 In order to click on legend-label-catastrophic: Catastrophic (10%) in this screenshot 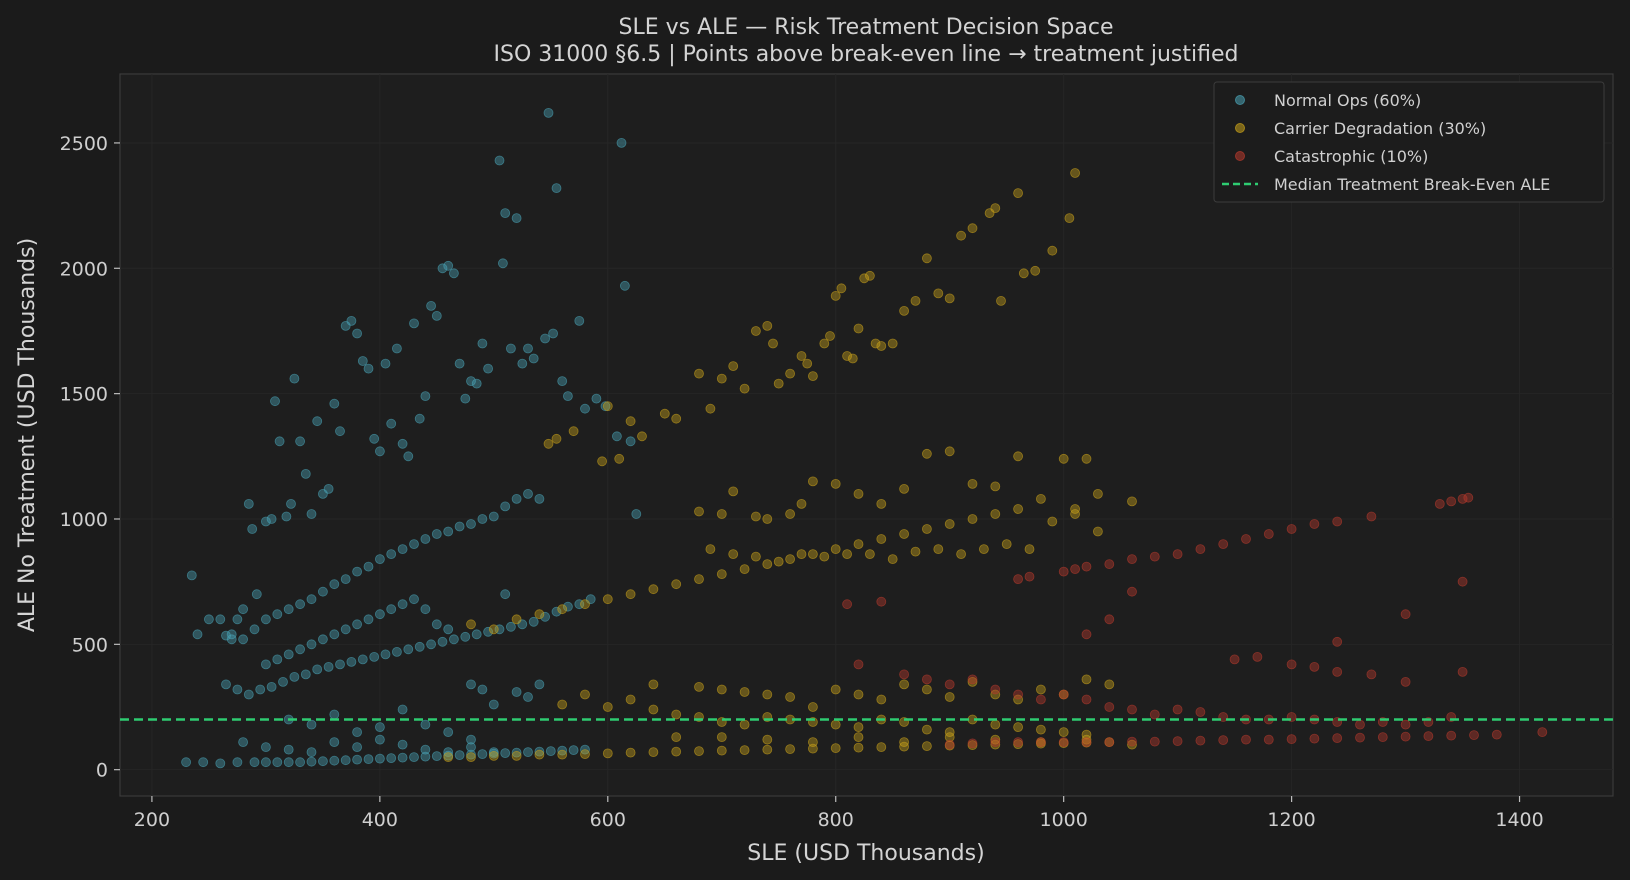, I will do `click(1351, 156)`.